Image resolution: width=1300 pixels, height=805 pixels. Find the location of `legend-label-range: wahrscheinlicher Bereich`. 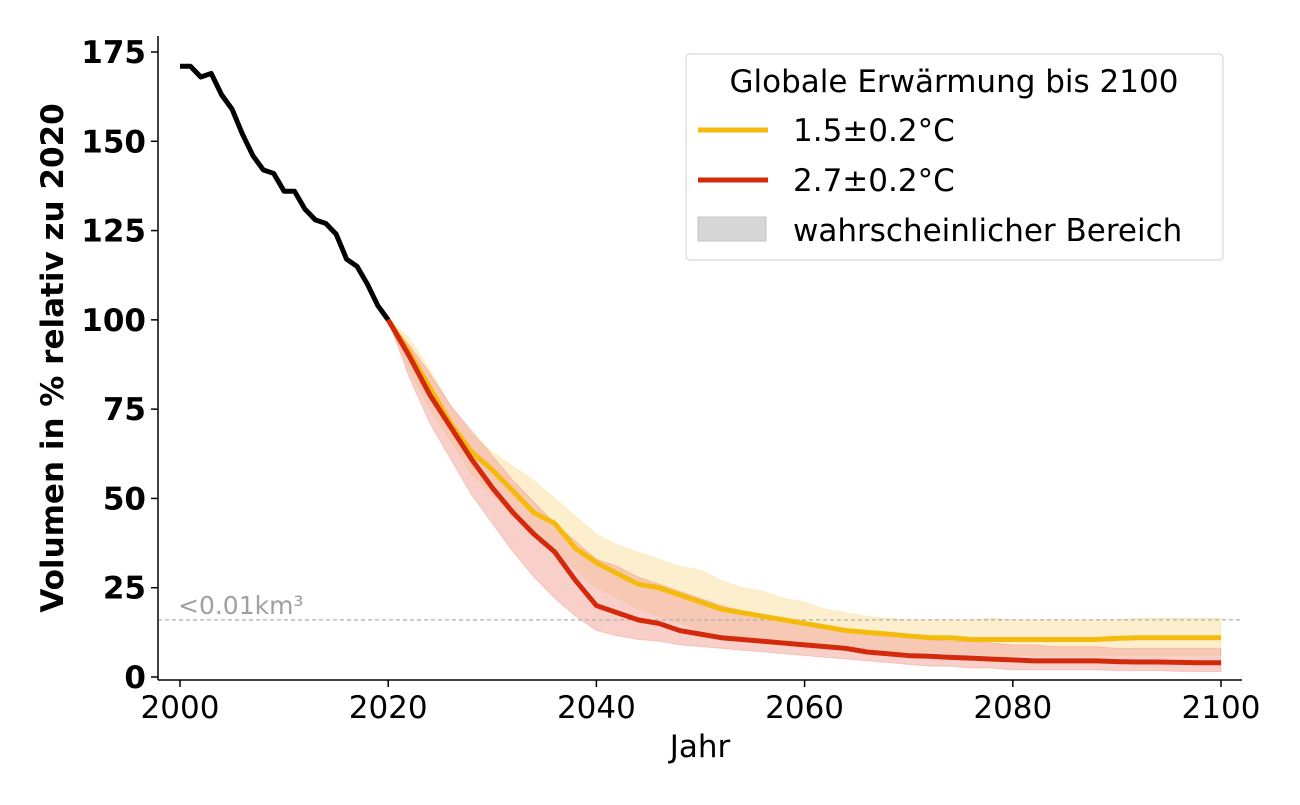

legend-label-range: wahrscheinlicher Bereich is located at coordinates (987, 231).